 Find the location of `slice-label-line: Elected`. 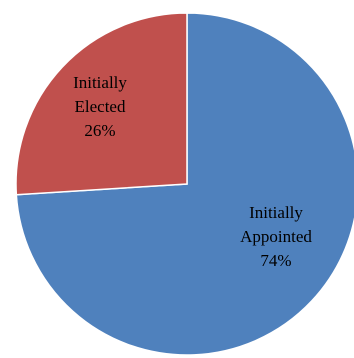

slice-label-line: Elected is located at coordinates (100, 106).